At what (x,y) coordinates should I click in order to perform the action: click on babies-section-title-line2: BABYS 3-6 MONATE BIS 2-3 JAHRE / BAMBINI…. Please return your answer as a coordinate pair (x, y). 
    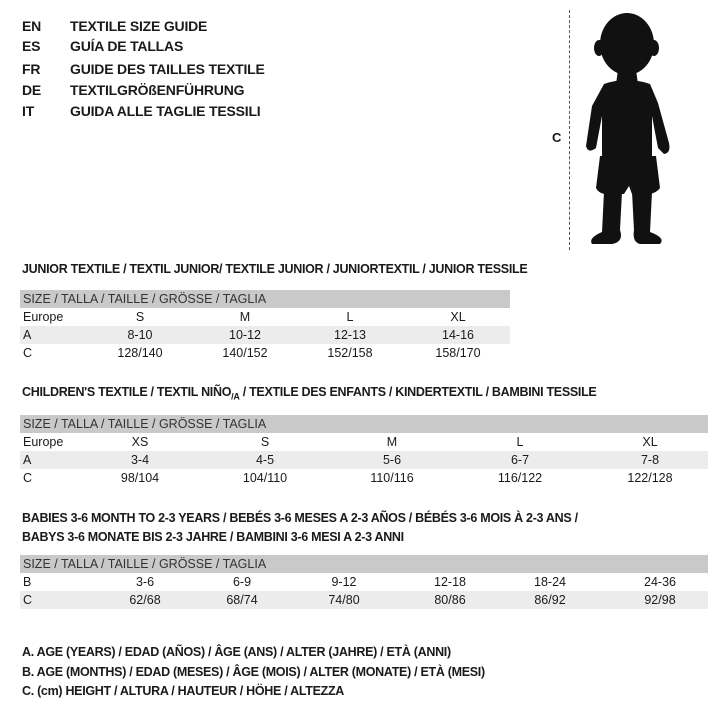
    Looking at the image, I should click on (213, 537).